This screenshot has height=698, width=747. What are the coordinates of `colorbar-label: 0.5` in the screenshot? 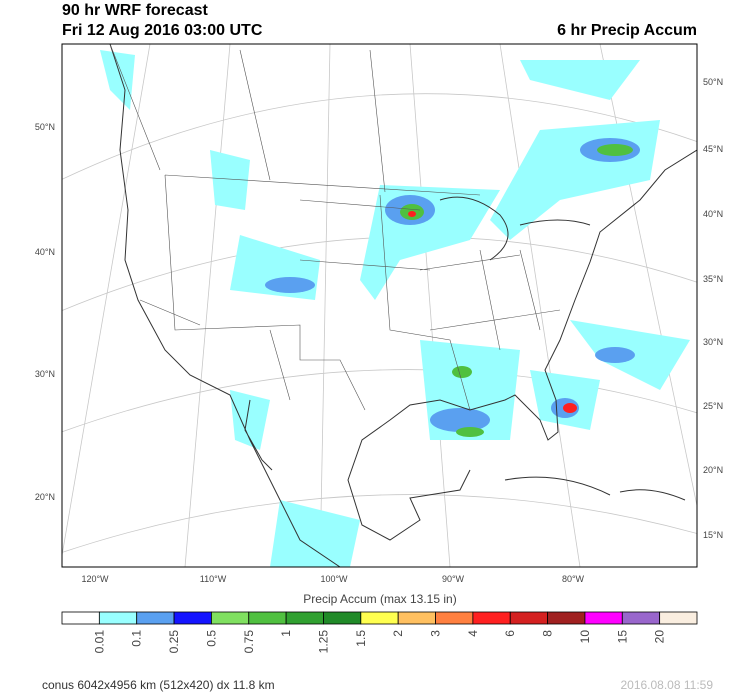 It's located at (211, 638).